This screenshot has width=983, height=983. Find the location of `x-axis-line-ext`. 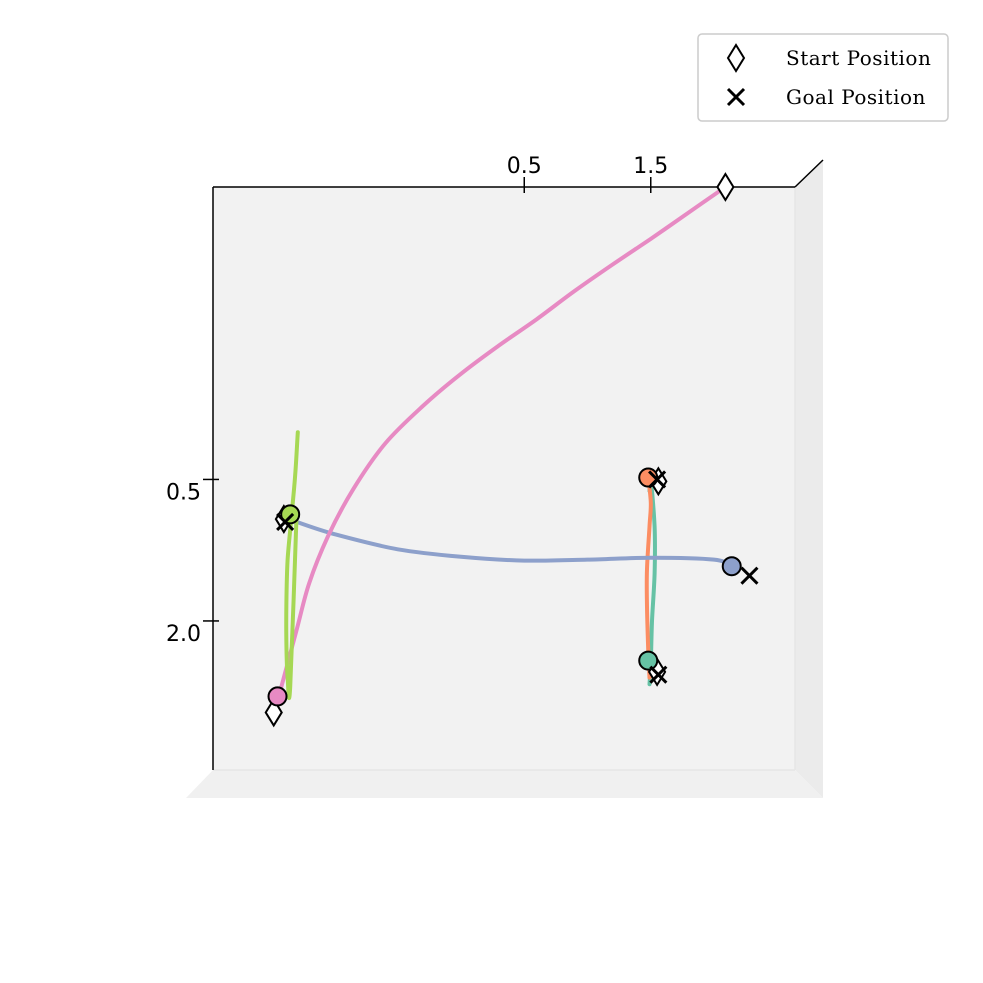

x-axis-line-ext is located at coordinates (809, 173).